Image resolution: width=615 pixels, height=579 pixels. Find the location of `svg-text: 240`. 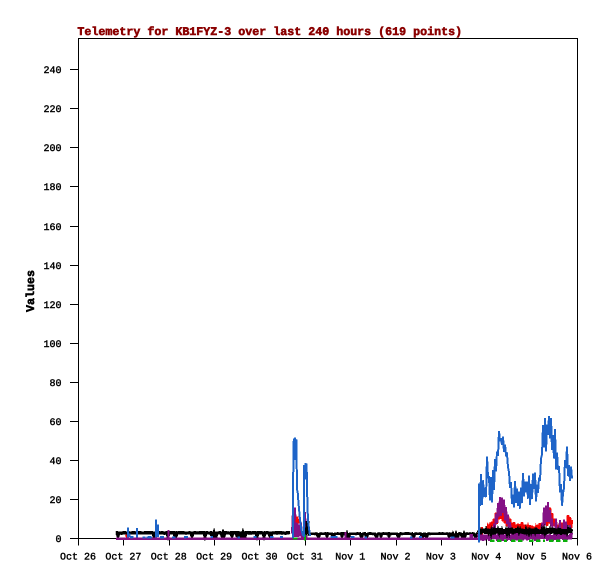

svg-text: 240 is located at coordinates (52, 71).